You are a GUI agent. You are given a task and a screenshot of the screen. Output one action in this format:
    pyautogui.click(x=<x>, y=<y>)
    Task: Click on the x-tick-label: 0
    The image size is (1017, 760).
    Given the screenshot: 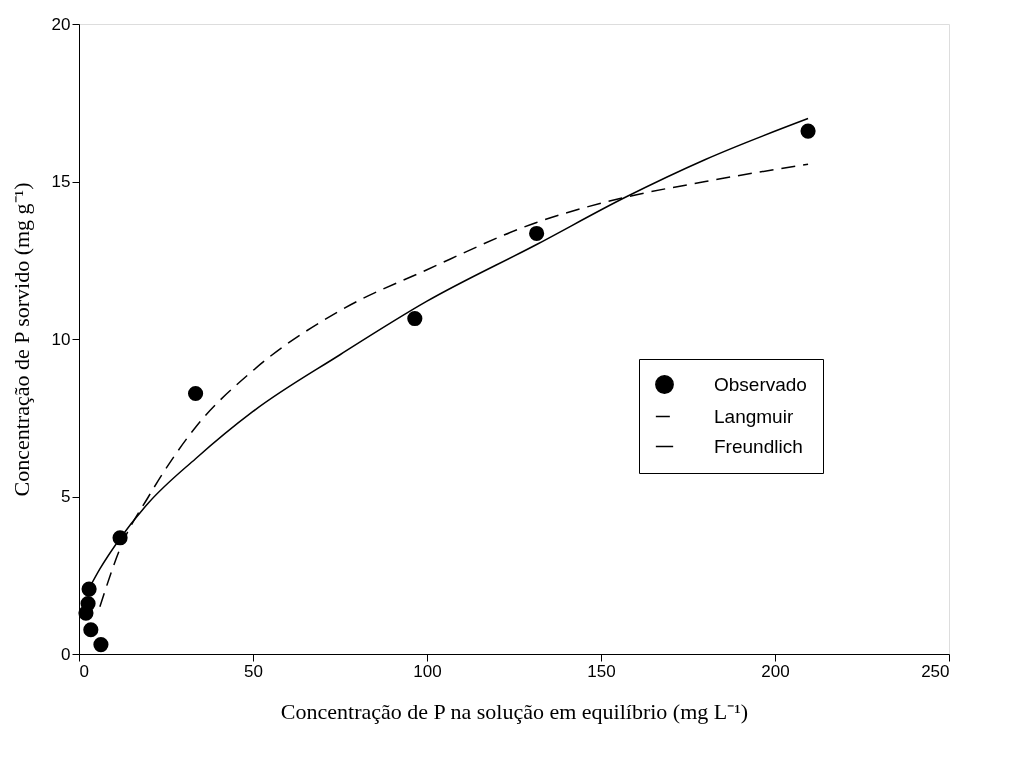 What is the action you would take?
    pyautogui.click(x=84, y=671)
    